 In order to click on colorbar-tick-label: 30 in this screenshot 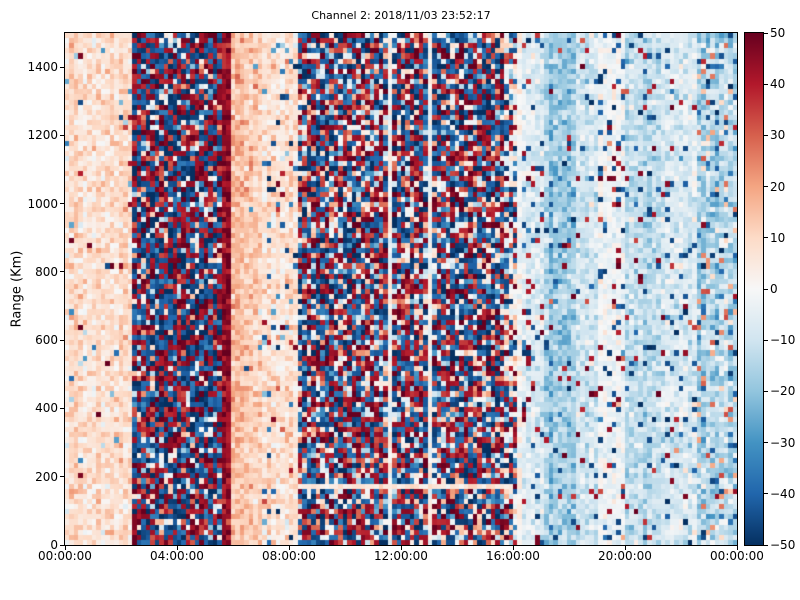, I will do `click(778, 135)`.